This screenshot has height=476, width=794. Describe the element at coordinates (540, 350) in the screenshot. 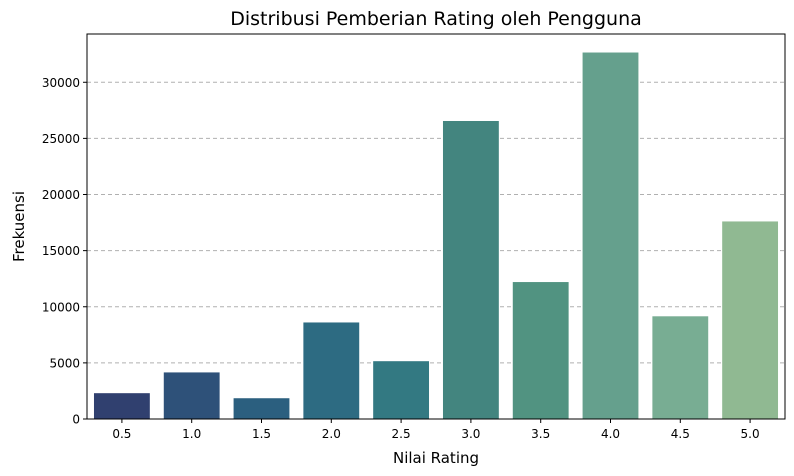

I see `bar-3.5` at that location.